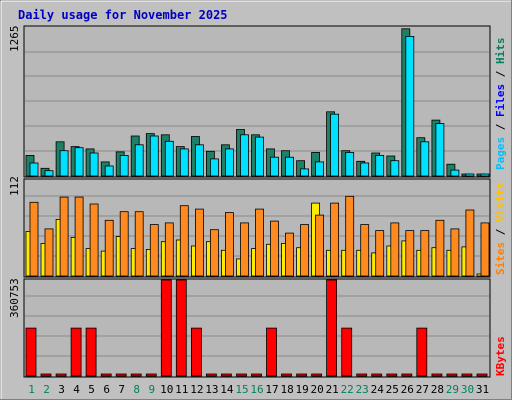 The image size is (512, 400). I want to click on x-tick-label-day-19: 19, so click(301, 389).